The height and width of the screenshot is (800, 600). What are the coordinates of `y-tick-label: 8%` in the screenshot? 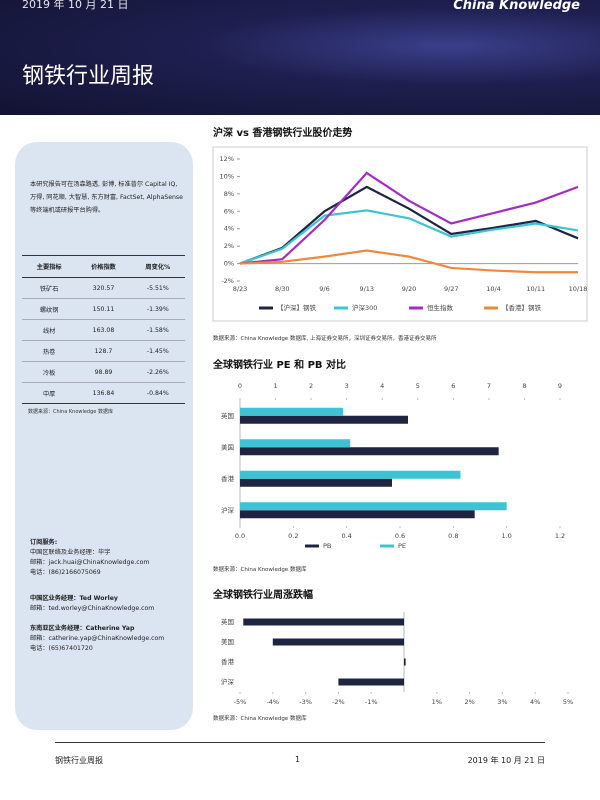 It's located at (229, 194).